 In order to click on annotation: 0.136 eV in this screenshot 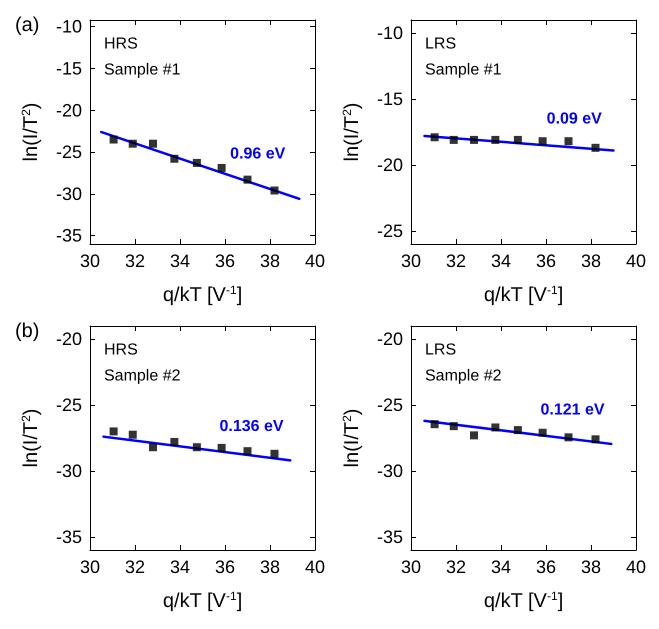, I will do `click(252, 426)`.